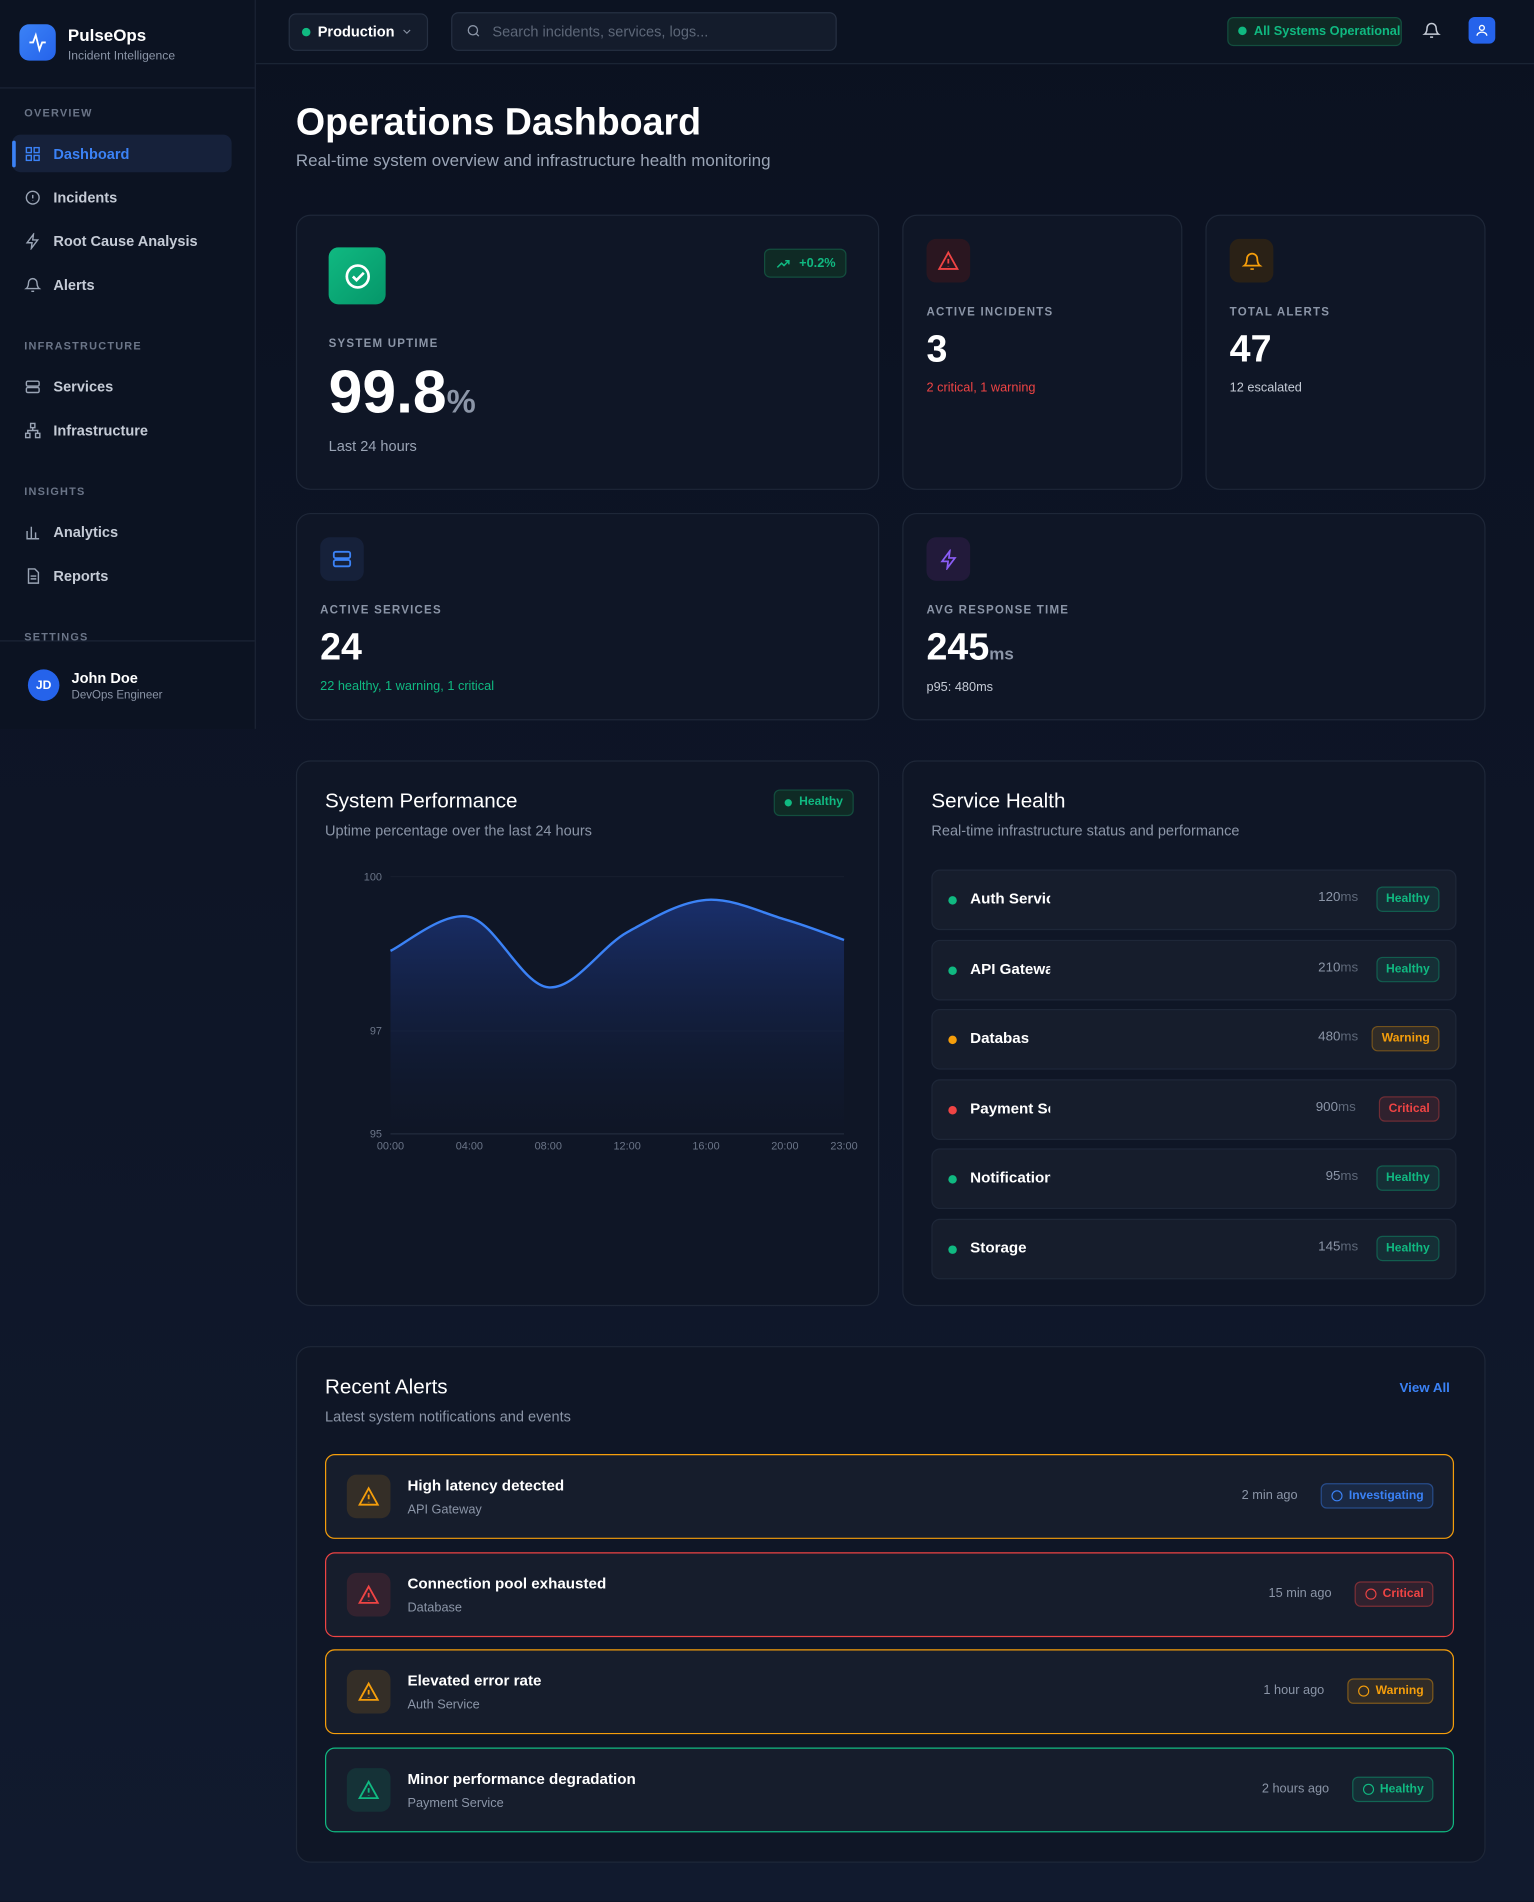 This screenshot has height=1902, width=1534. What do you see at coordinates (998, 801) in the screenshot?
I see `panel-title: Service Health` at bounding box center [998, 801].